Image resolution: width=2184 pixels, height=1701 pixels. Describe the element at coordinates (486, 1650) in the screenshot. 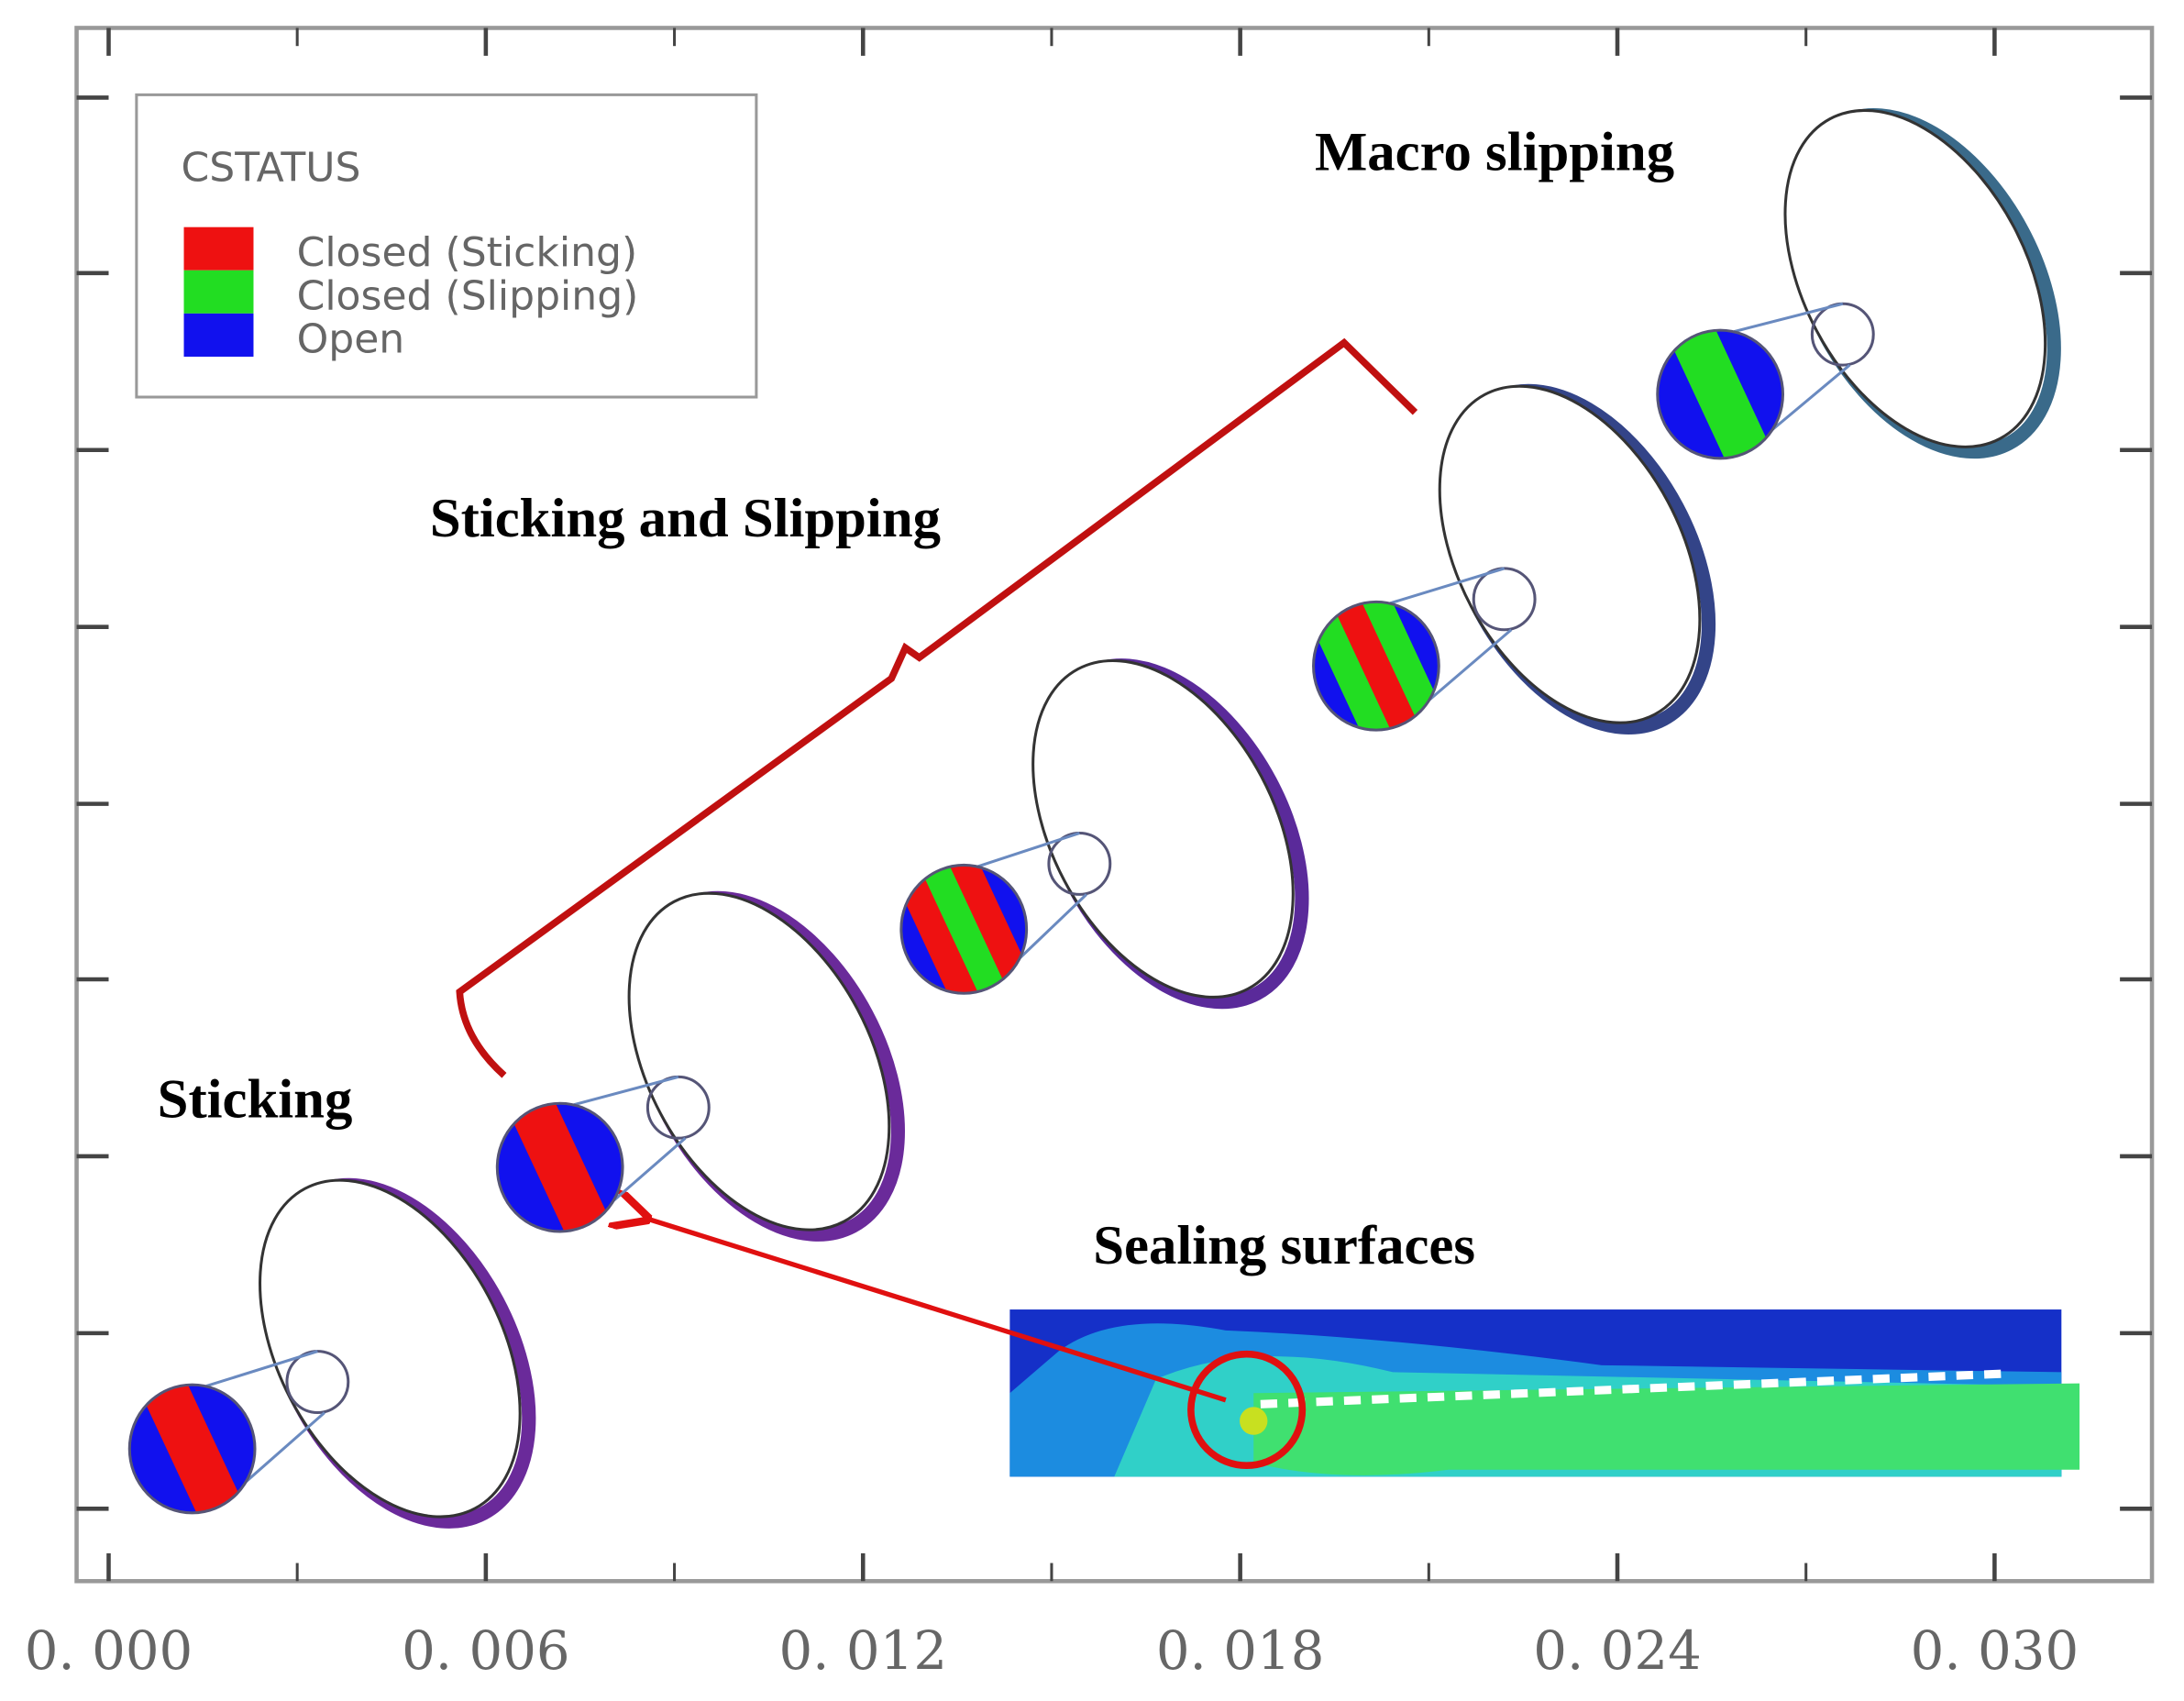

I see `x-tick-label: 0. 006` at that location.